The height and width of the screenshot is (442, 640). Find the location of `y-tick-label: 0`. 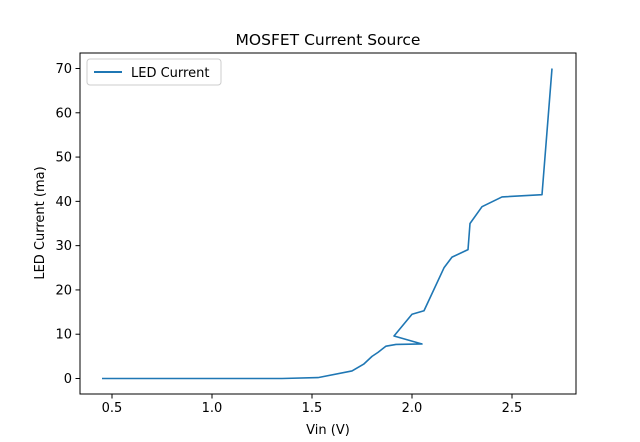

y-tick-label: 0 is located at coordinates (68, 379).